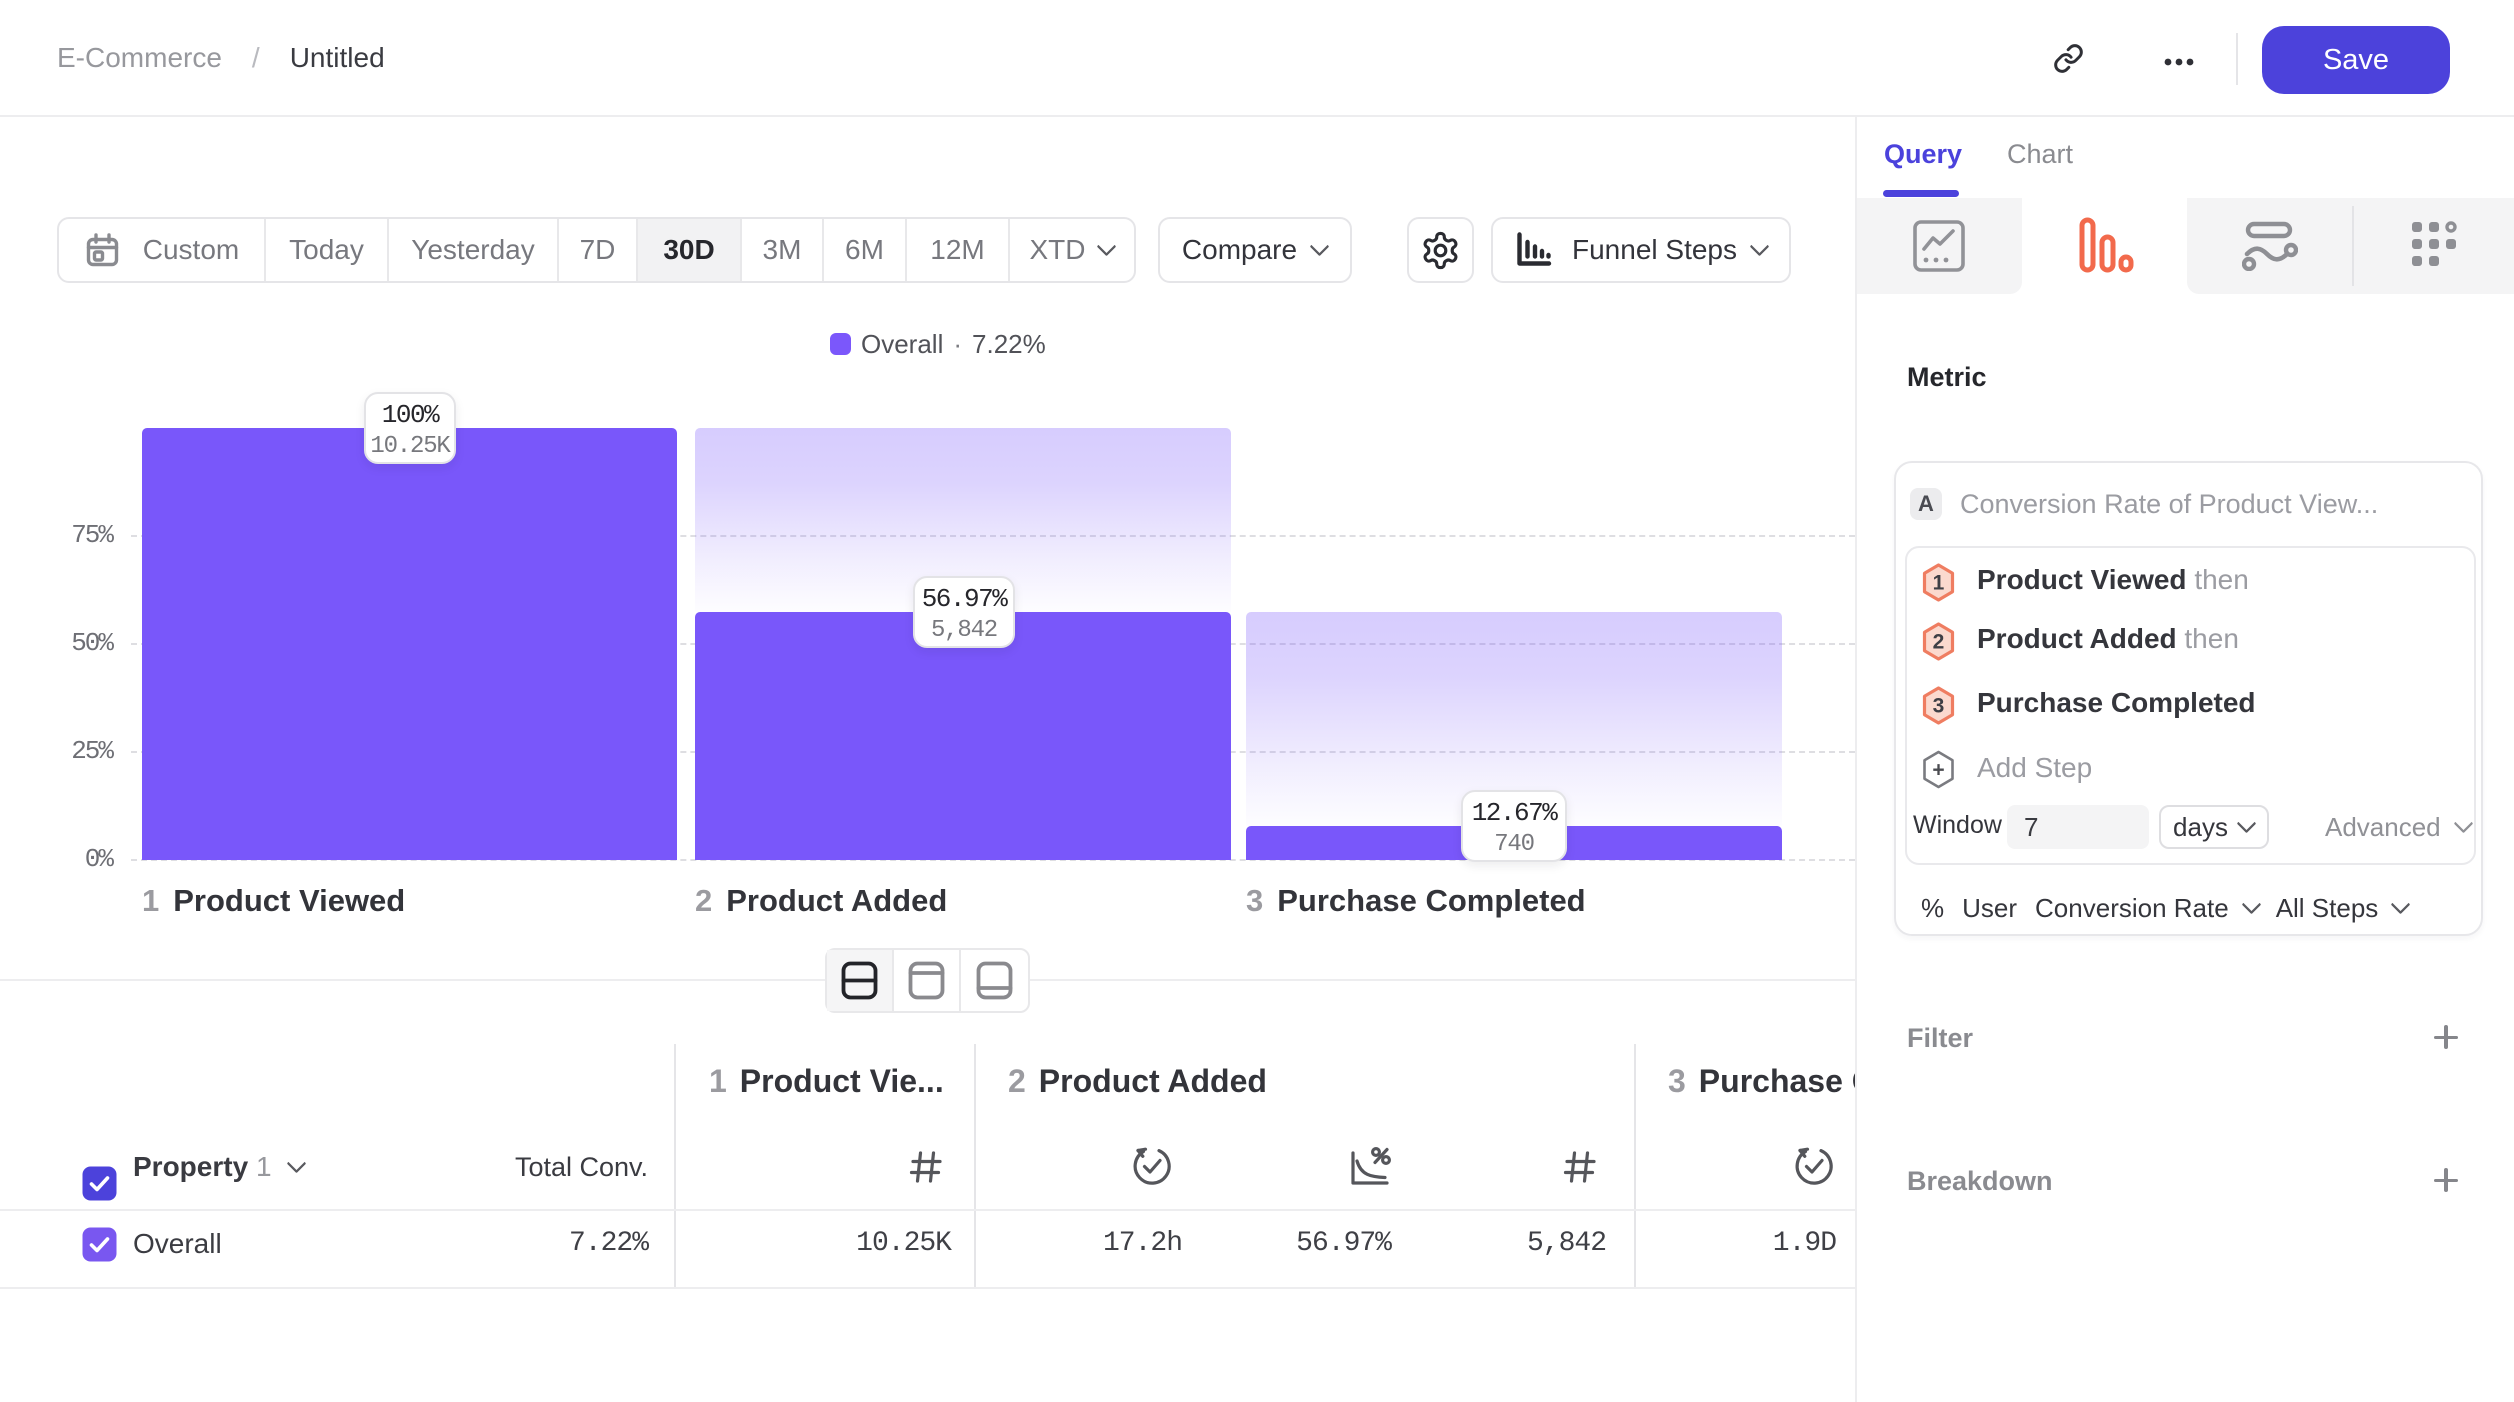 The image size is (2514, 1402). What do you see at coordinates (1939, 583) in the screenshot?
I see `svg-text: 1` at bounding box center [1939, 583].